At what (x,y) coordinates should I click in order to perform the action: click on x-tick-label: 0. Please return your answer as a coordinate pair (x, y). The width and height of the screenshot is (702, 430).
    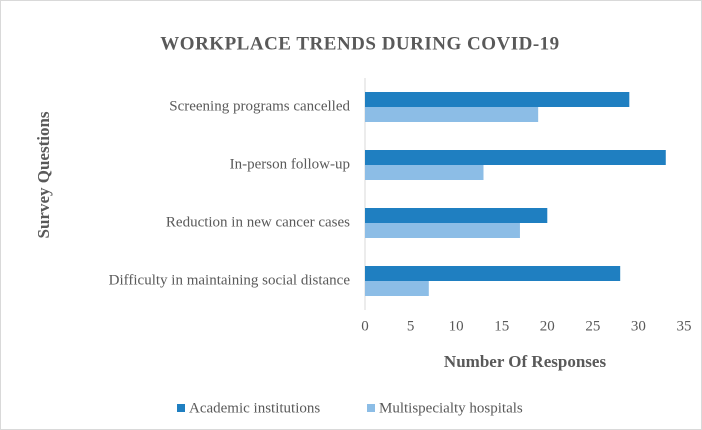
    Looking at the image, I should click on (365, 326).